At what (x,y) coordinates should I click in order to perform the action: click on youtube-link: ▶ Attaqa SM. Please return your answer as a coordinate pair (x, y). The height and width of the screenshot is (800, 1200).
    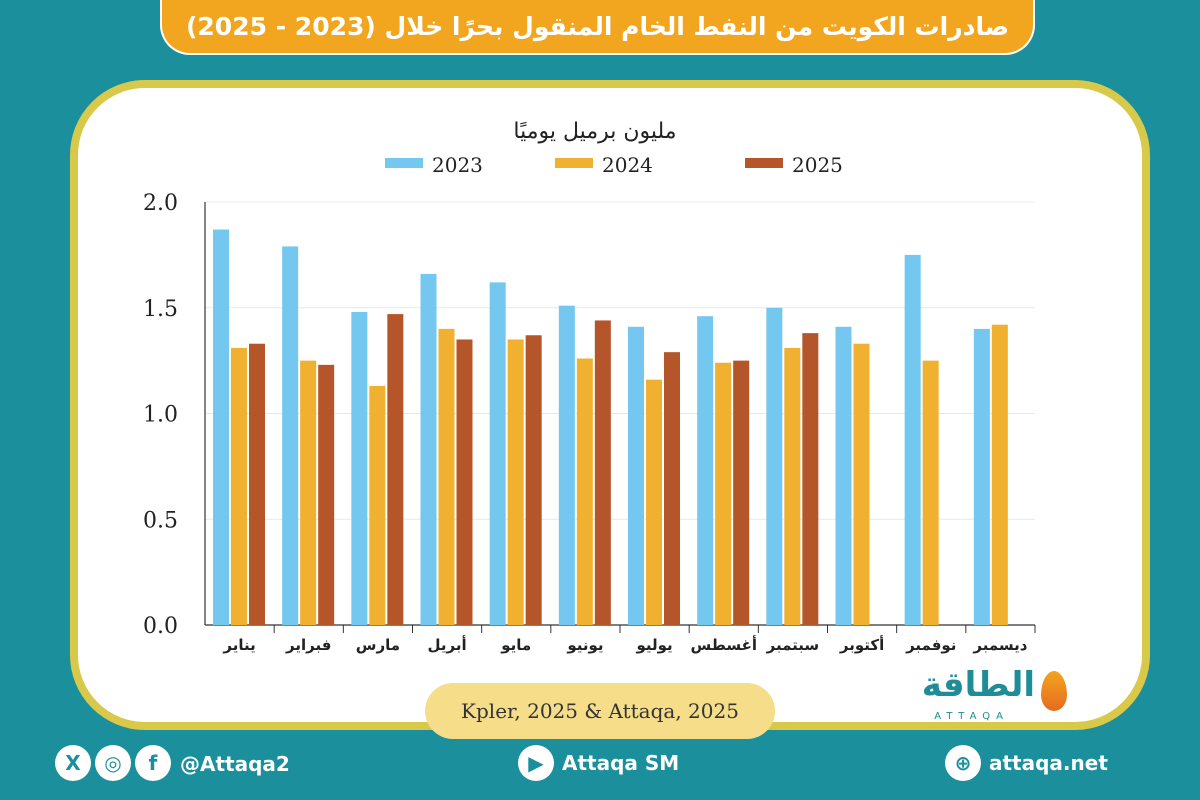
    Looking at the image, I should click on (598, 763).